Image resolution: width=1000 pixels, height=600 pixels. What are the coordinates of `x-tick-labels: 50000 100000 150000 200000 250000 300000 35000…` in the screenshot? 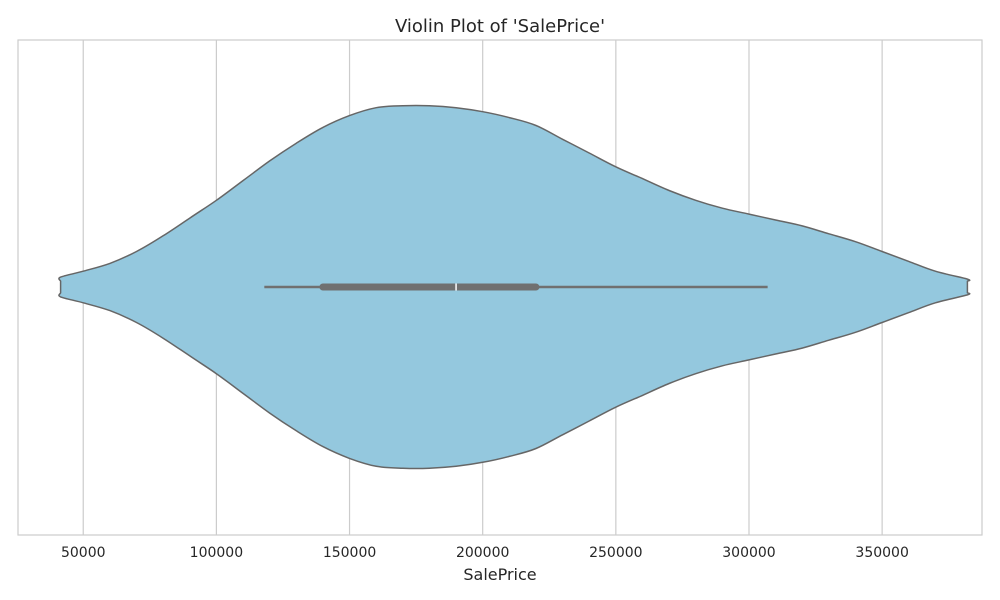 It's located at (485, 553).